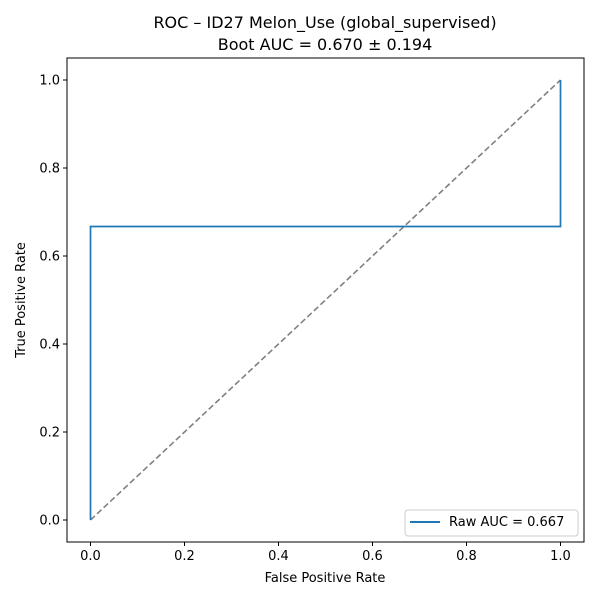 The width and height of the screenshot is (600, 600). I want to click on y-tick-label: 0.8, so click(49, 169).